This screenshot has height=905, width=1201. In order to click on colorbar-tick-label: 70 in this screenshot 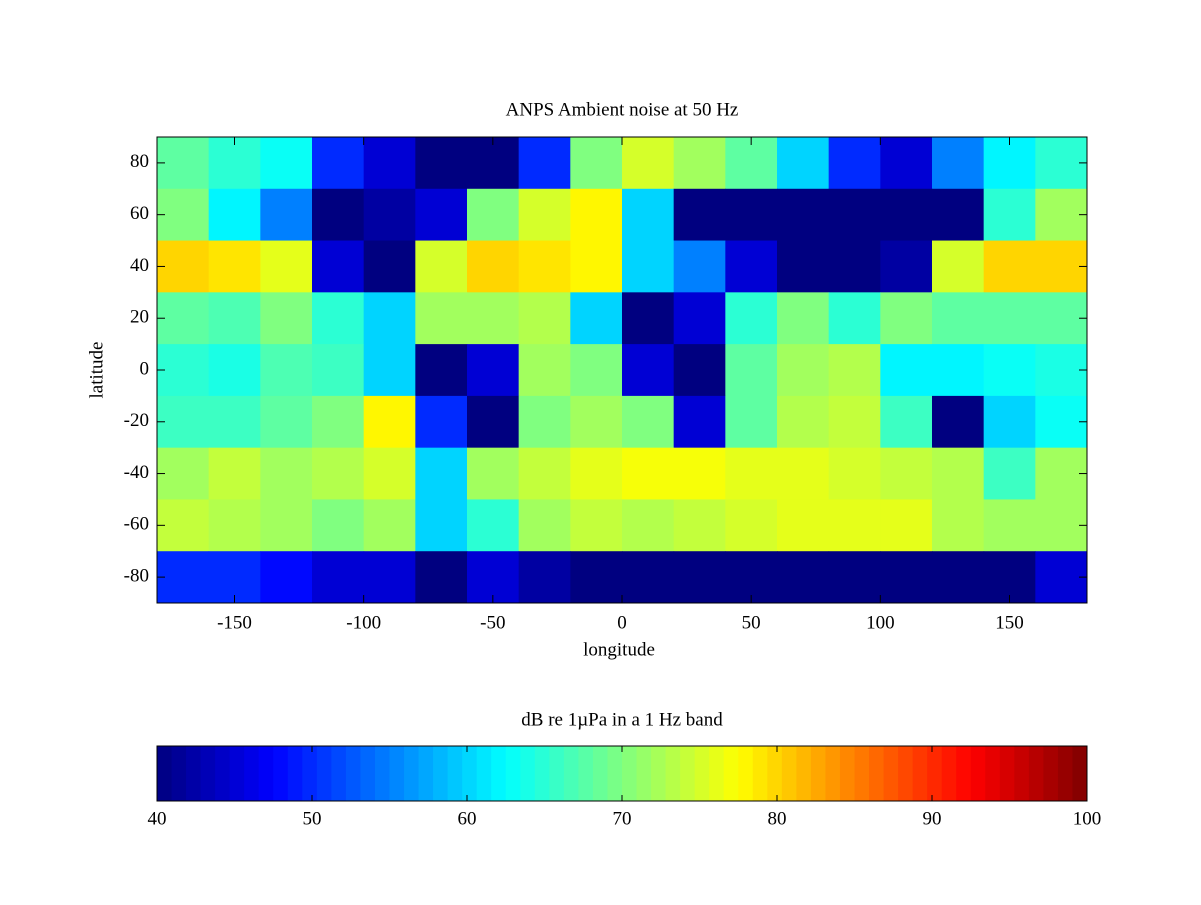, I will do `click(622, 818)`.